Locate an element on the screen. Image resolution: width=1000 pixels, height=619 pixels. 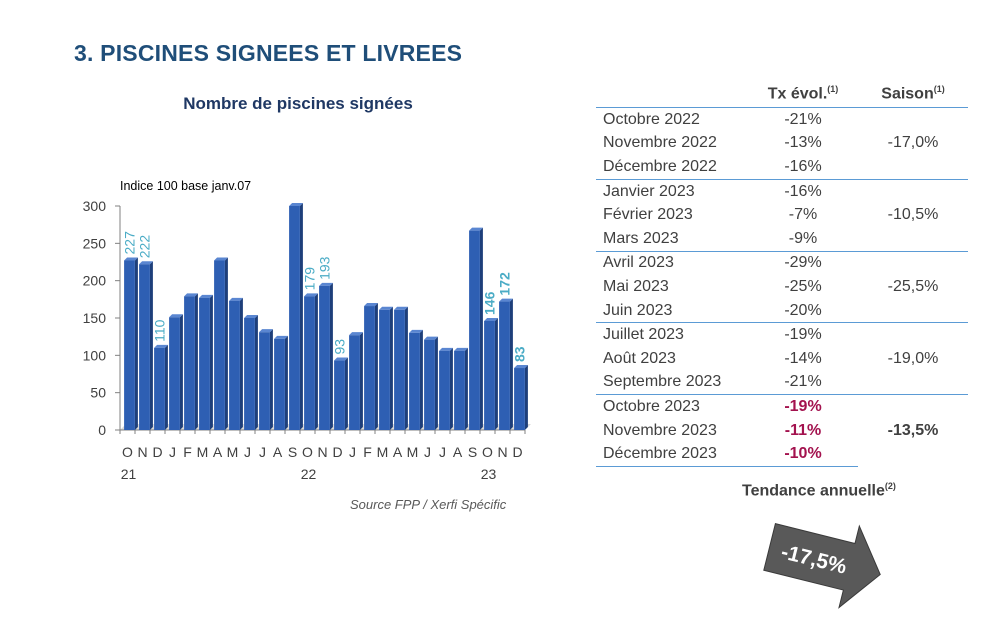
month-cell: Avril 2023 is located at coordinates (672, 263).